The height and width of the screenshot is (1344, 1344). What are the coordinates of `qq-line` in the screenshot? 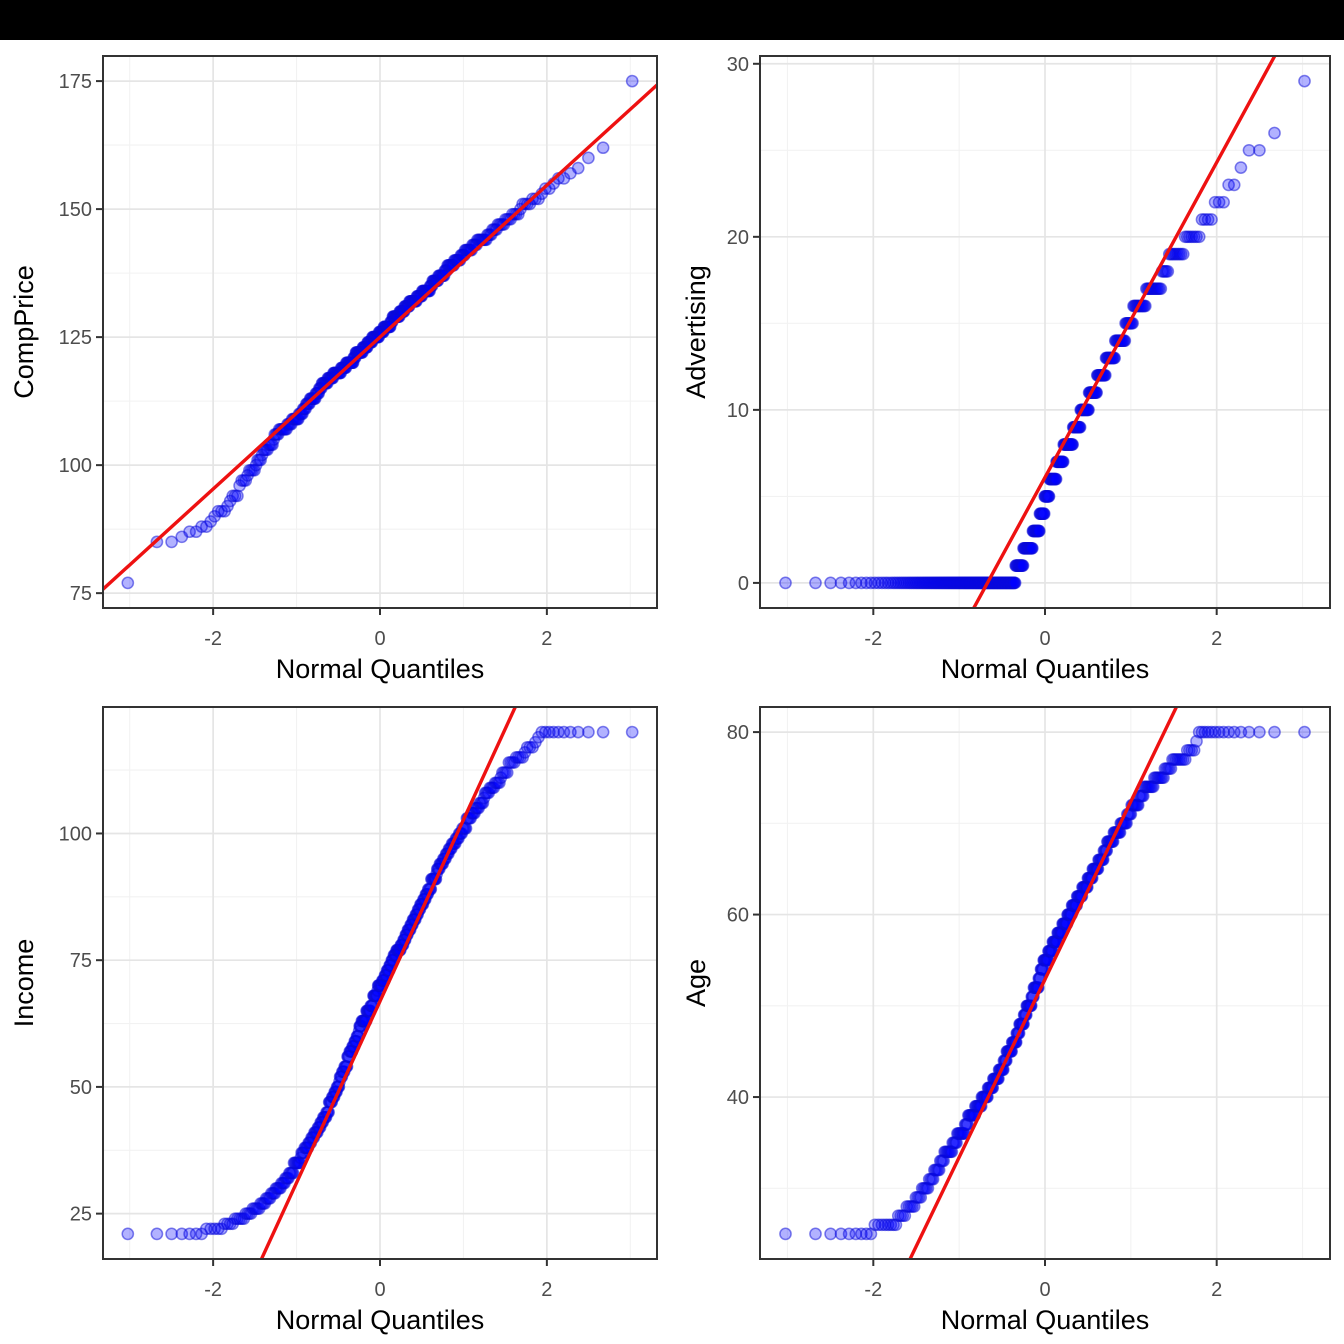 It's located at (1043, 983).